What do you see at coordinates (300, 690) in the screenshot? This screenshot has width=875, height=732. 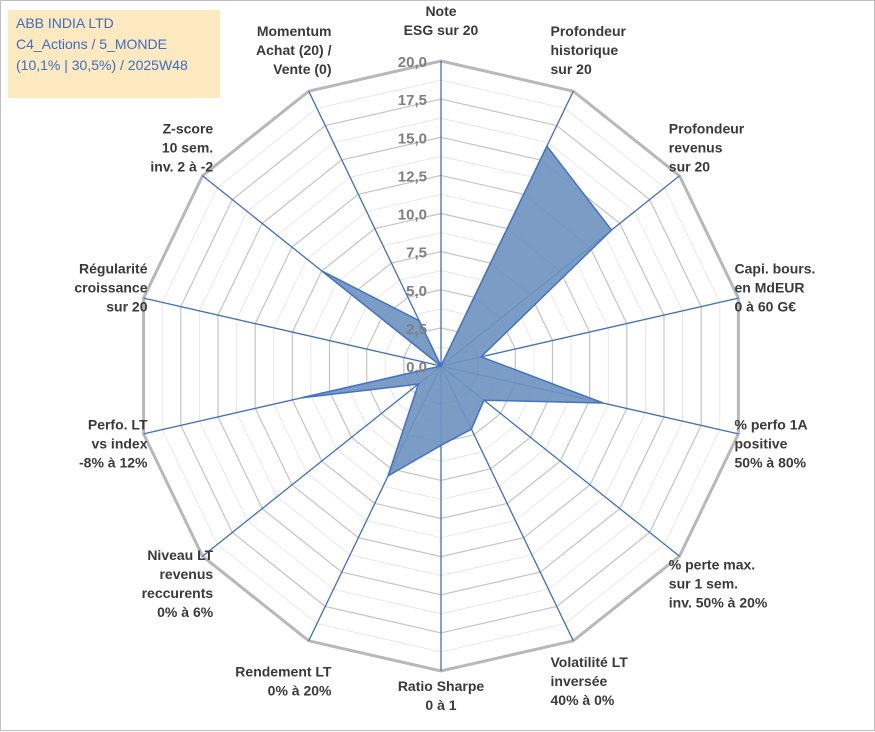 I see `axis-label: 0% à 20%` at bounding box center [300, 690].